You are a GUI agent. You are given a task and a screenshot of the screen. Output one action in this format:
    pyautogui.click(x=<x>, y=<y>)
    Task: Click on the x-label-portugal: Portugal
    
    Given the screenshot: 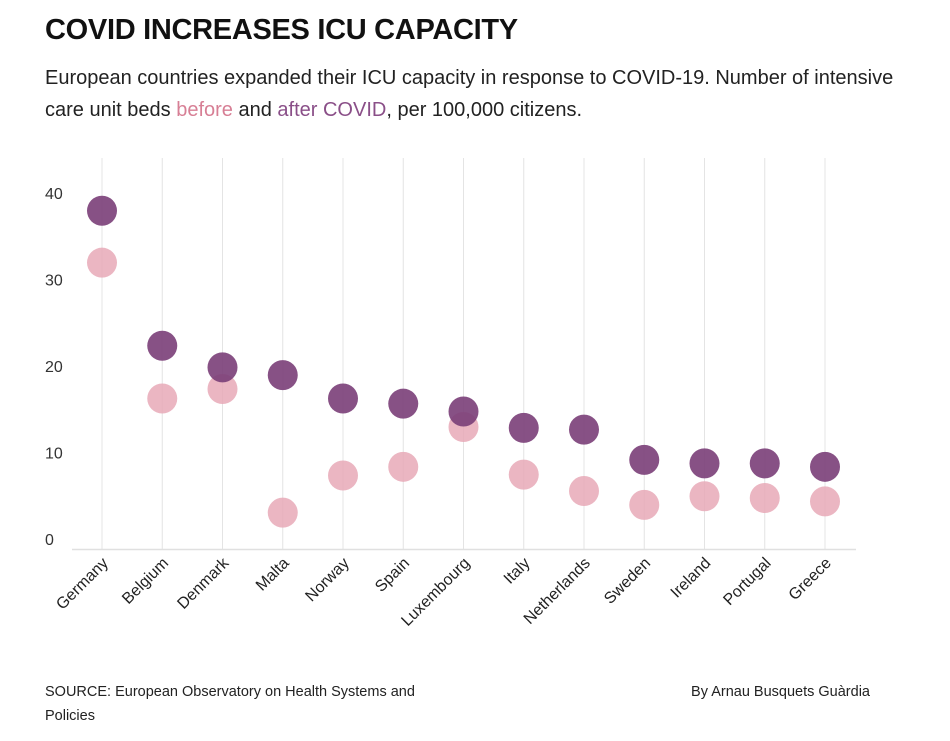 What is the action you would take?
    pyautogui.click(x=747, y=582)
    